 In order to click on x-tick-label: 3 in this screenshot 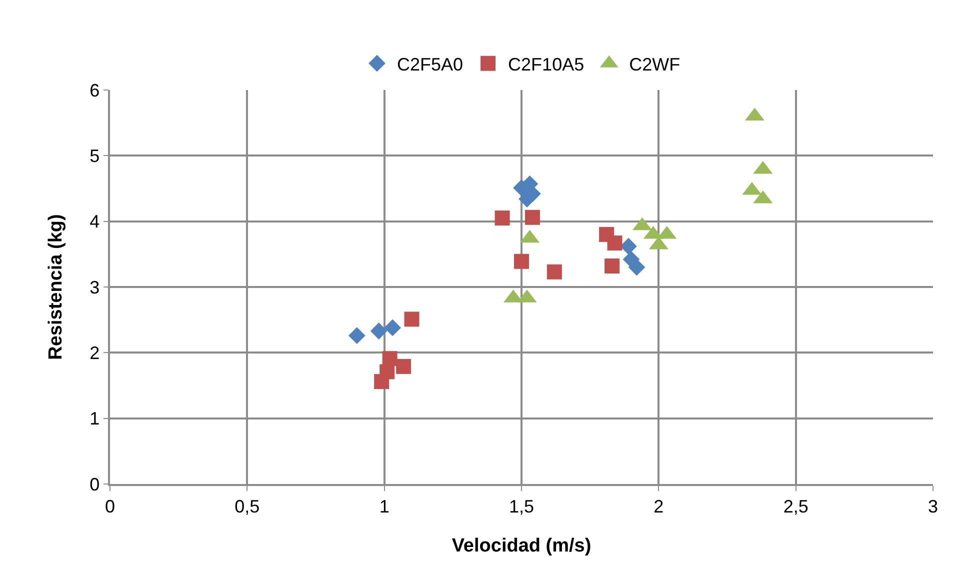, I will do `click(933, 506)`.